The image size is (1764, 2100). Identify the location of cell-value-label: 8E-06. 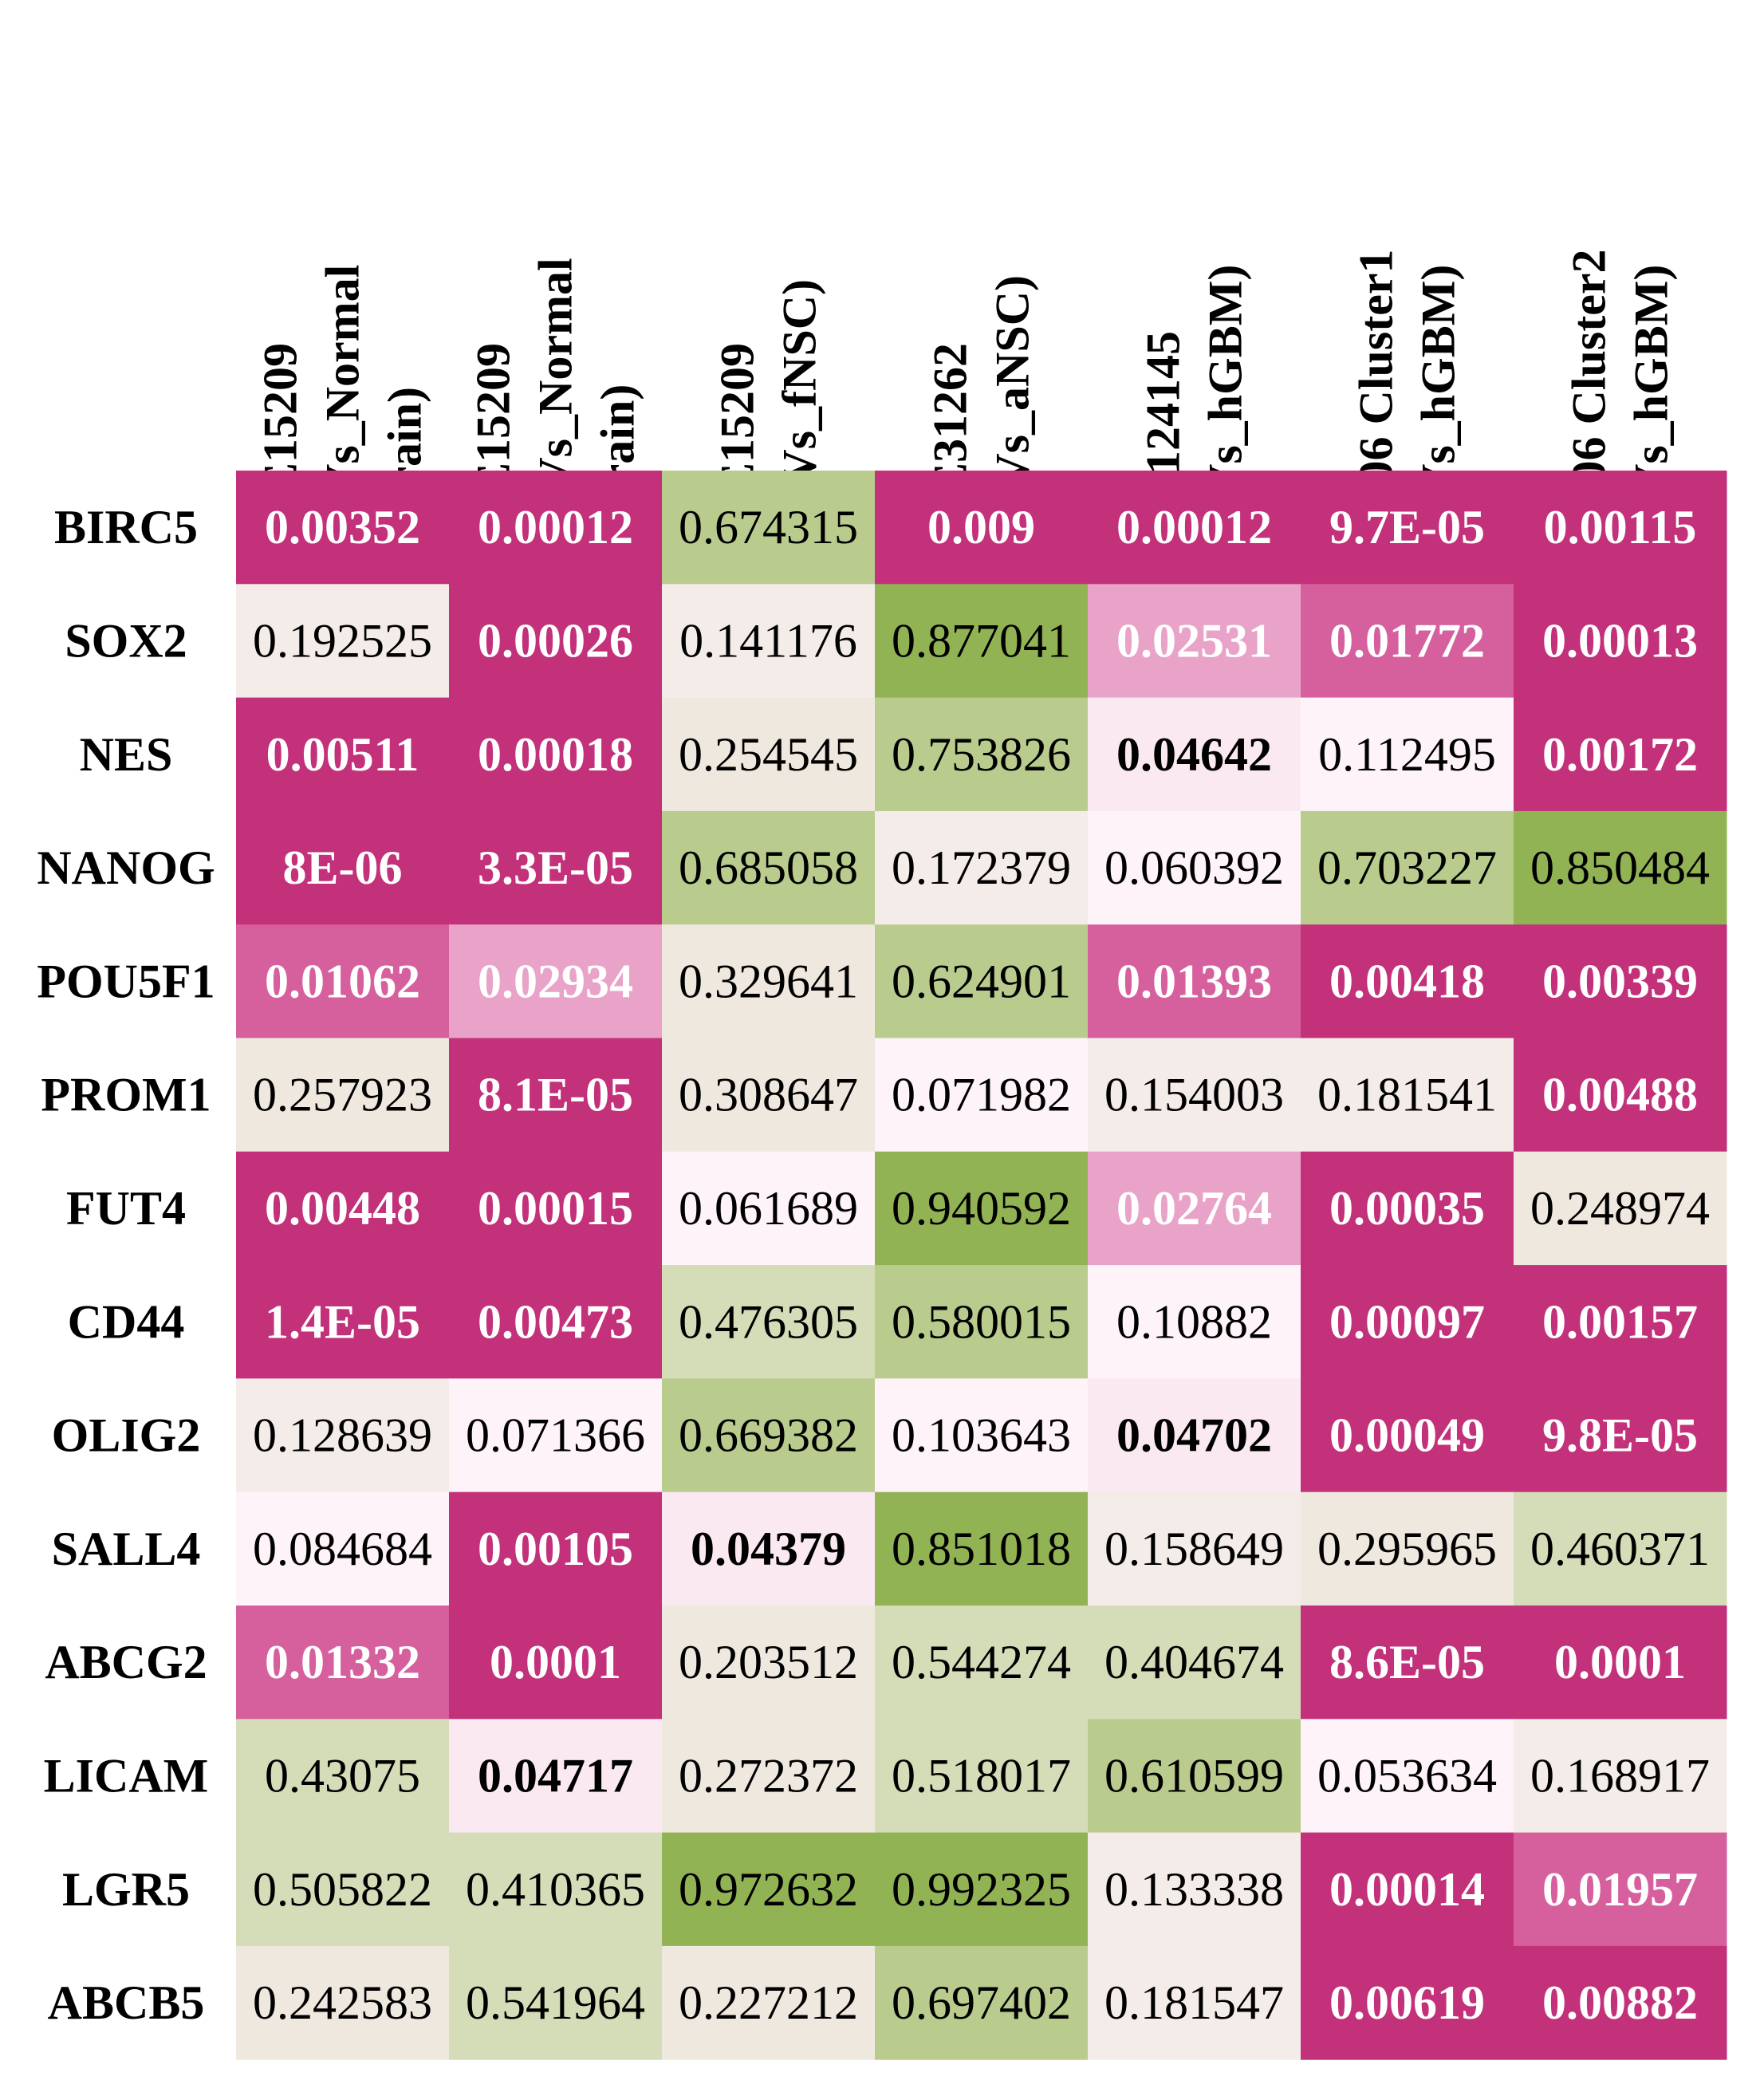
(343, 867).